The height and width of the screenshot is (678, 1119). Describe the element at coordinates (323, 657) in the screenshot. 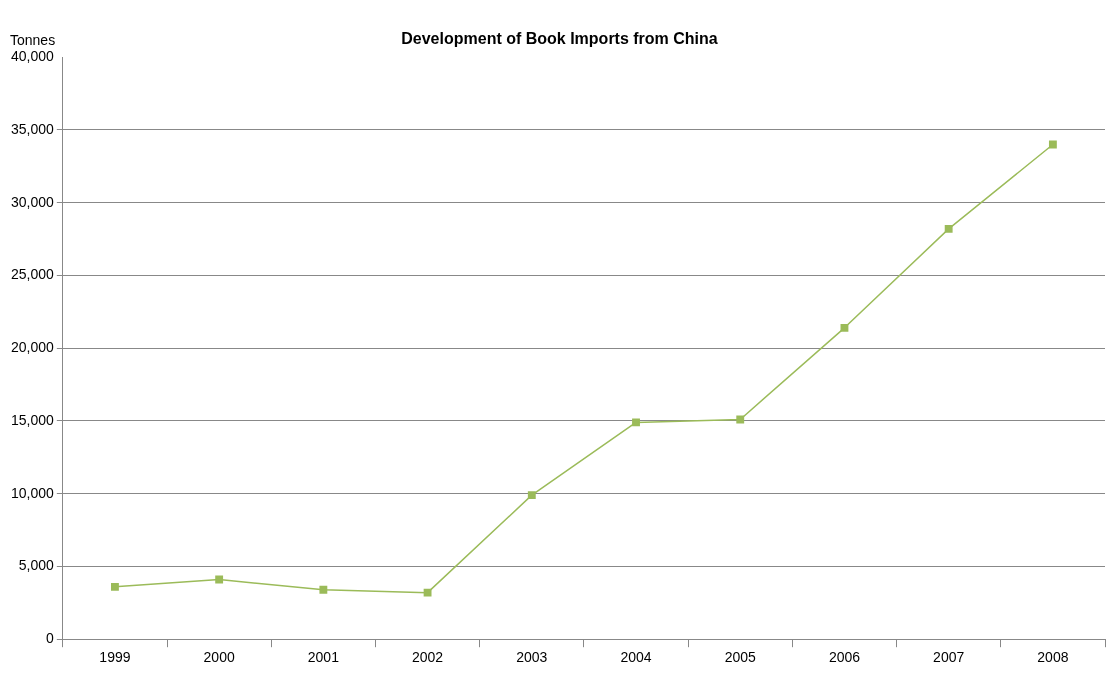

I see `x-tick-label: 2001` at that location.